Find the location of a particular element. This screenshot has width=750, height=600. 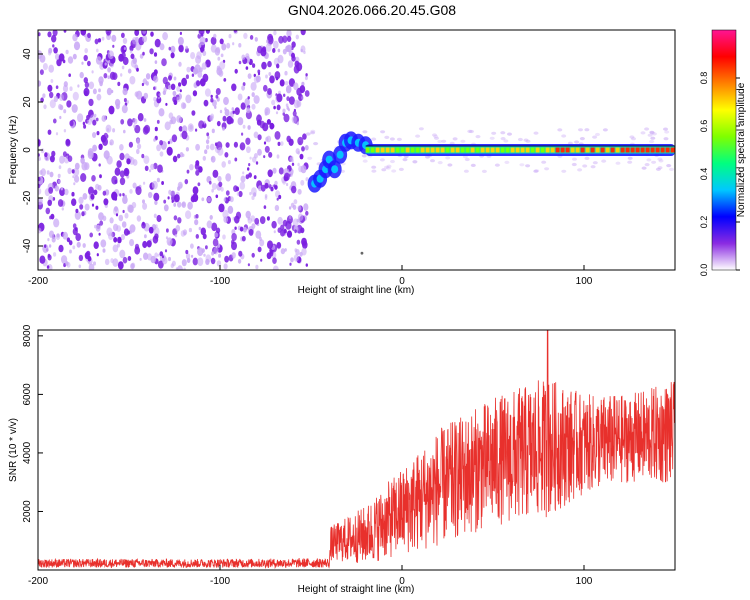

spectrogram-ytick-label: 0 is located at coordinates (27, 150).